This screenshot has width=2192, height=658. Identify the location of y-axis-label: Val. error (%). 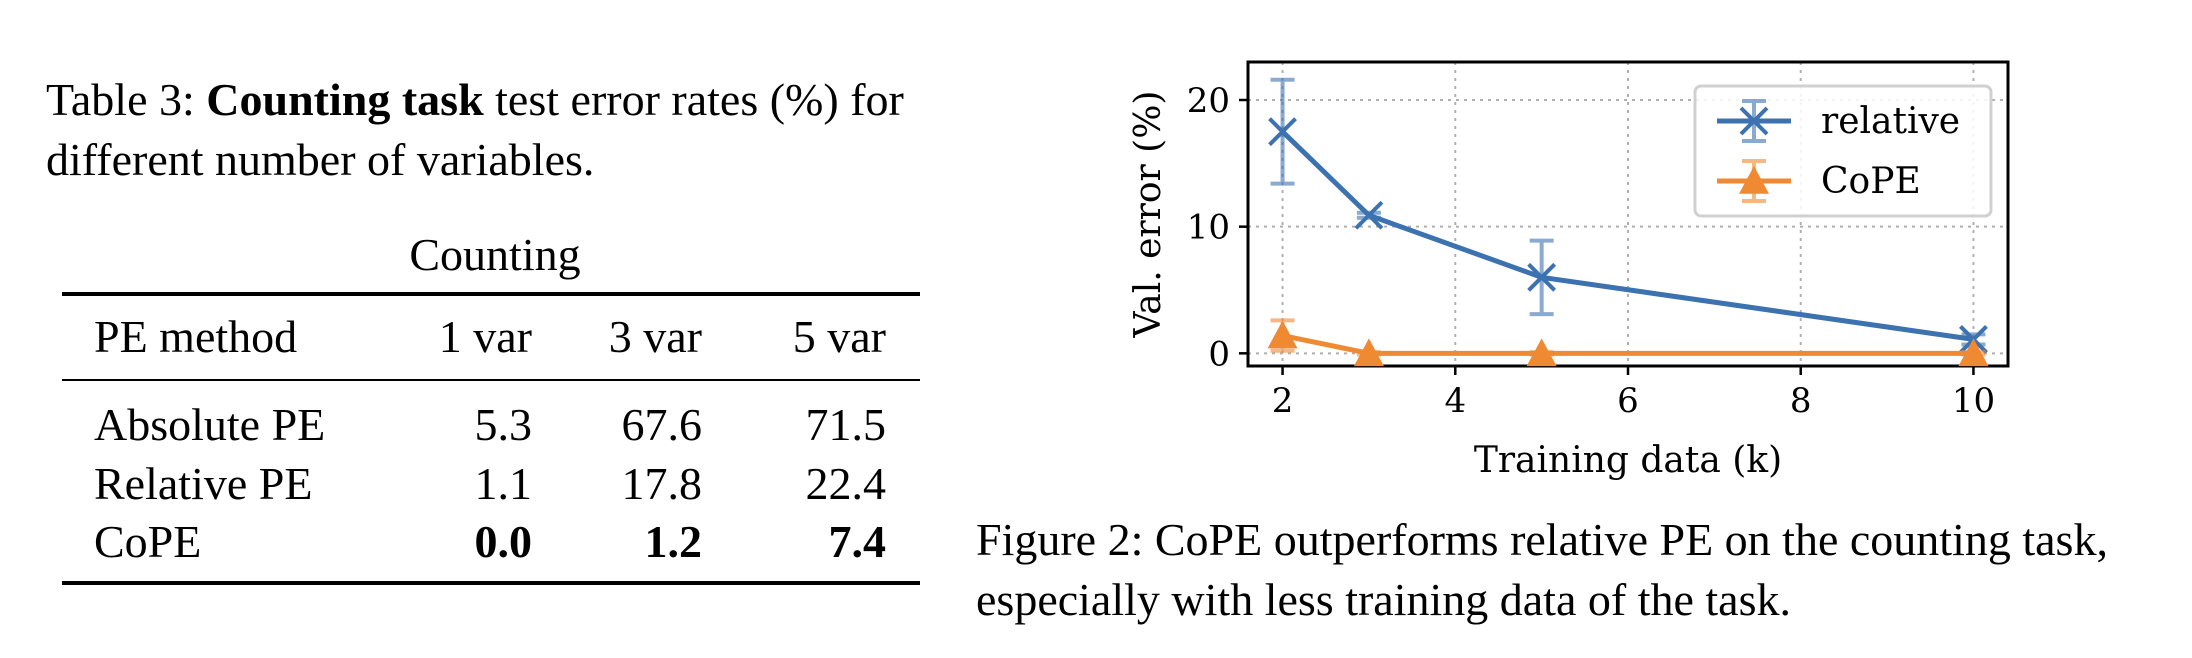
(1148, 215).